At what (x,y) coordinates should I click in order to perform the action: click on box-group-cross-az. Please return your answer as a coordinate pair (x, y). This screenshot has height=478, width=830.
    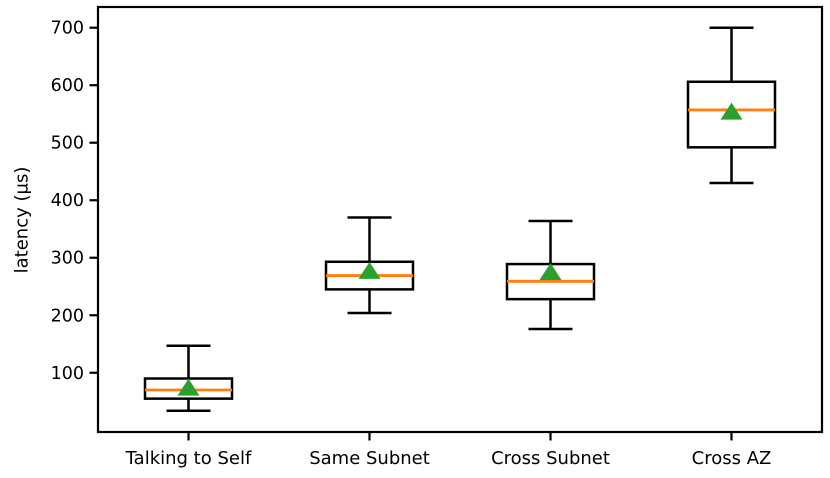
    Looking at the image, I should click on (731, 105).